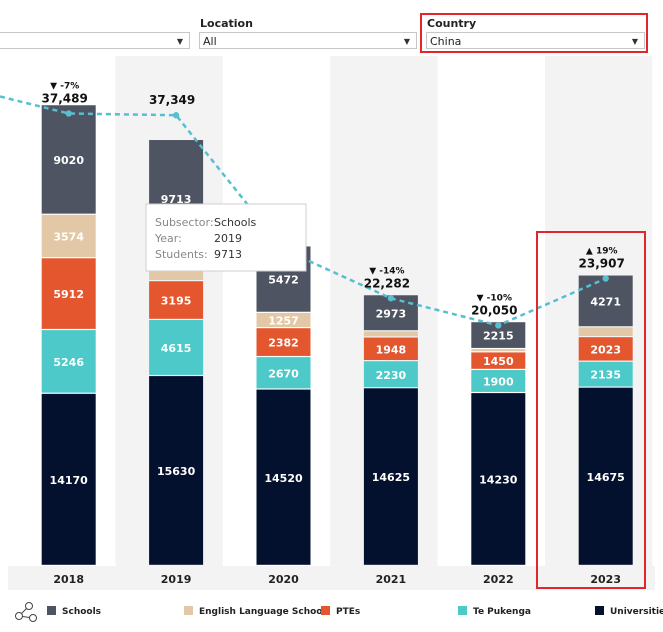 The width and height of the screenshot is (663, 632). Describe the element at coordinates (386, 271) in the screenshot. I see `change-label: ▼ -14%` at that location.